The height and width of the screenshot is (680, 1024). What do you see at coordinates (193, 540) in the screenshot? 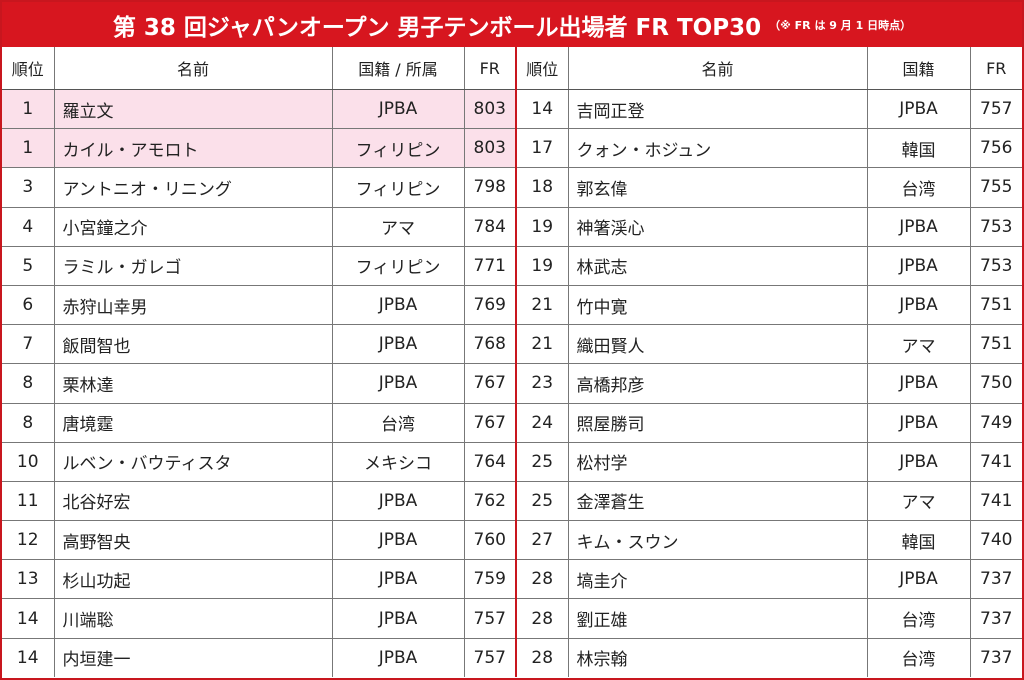
I see `name-cell: 高野智央` at bounding box center [193, 540].